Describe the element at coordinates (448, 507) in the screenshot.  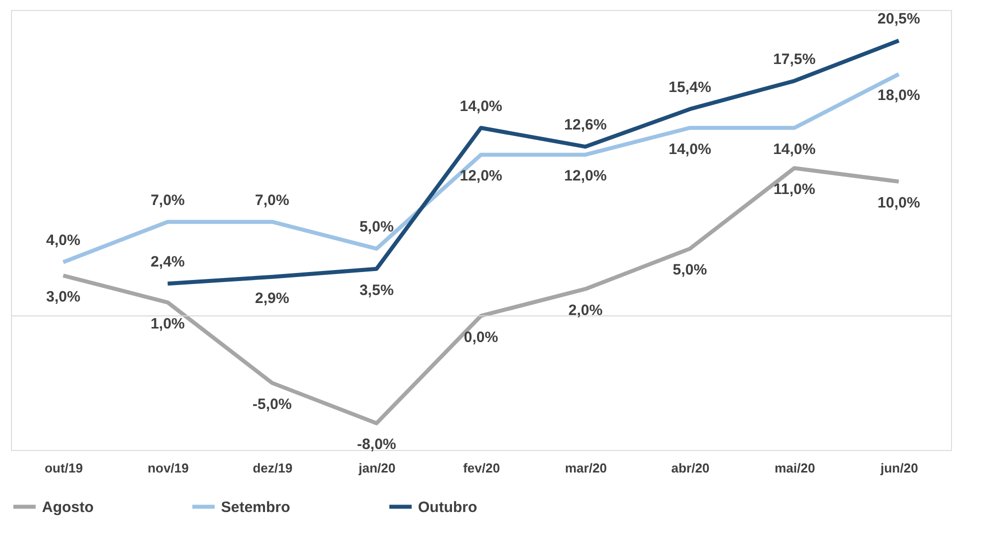
I see `legend-label: Outubro` at that location.